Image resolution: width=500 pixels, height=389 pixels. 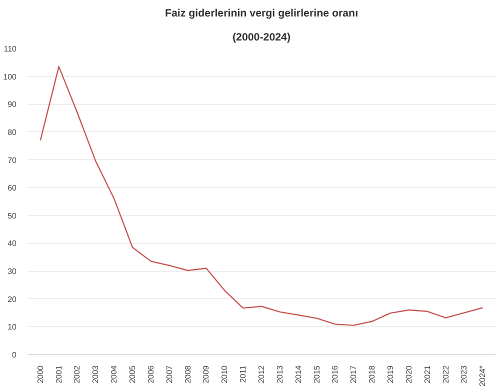 I want to click on y-tick-label: 10, so click(x=13, y=327).